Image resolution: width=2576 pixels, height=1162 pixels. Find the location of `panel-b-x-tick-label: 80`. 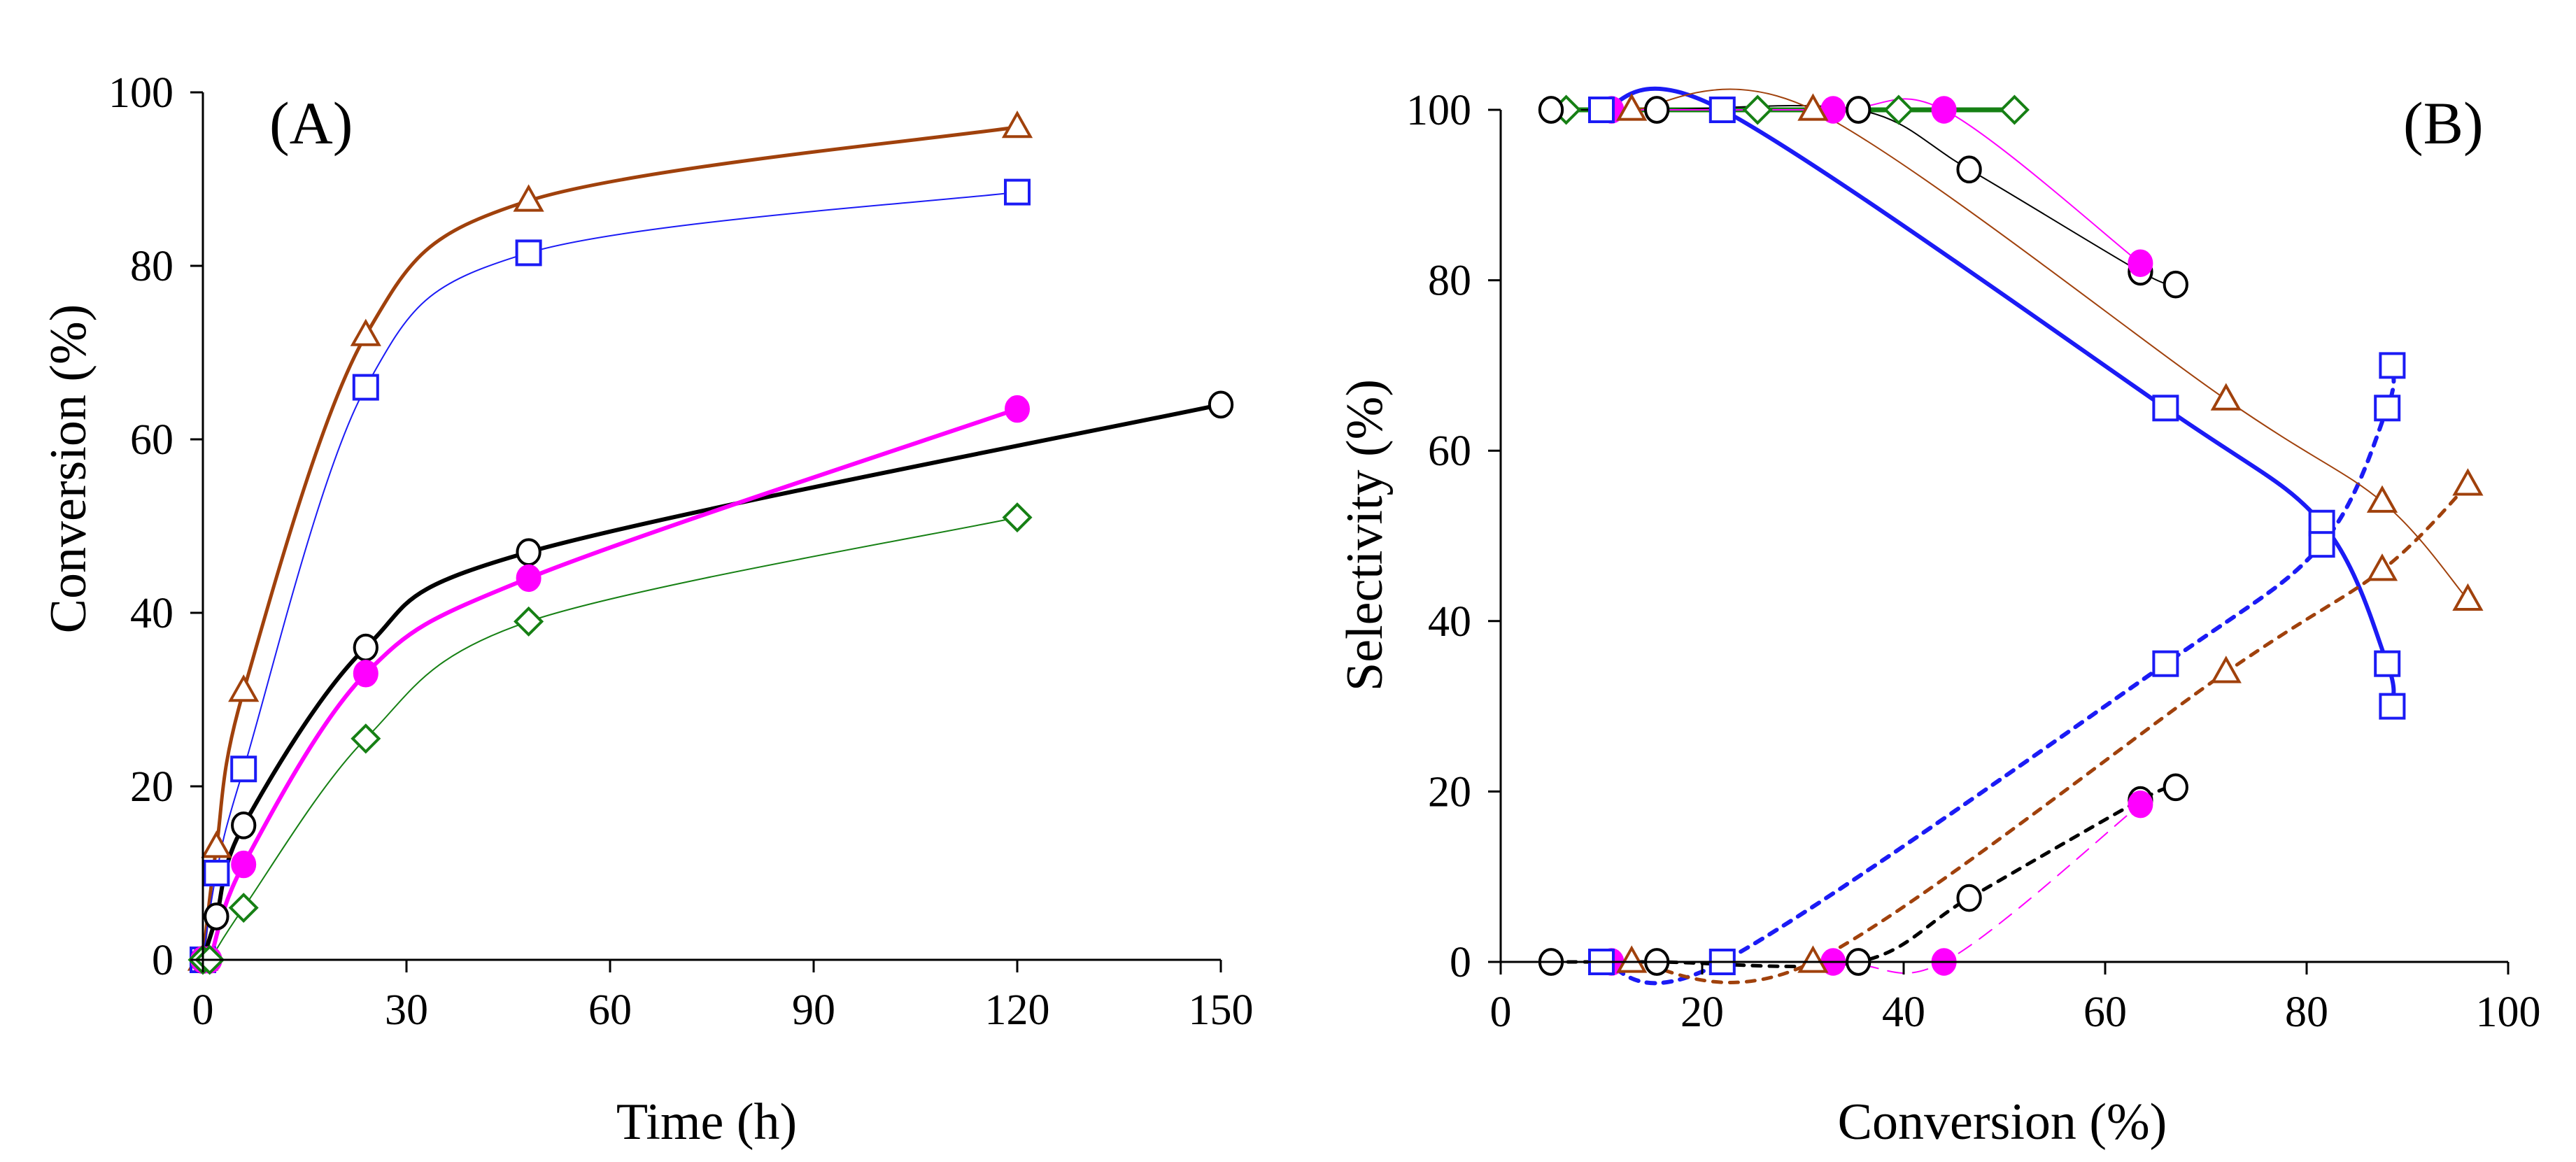

panel-b-x-tick-label: 80 is located at coordinates (2306, 1012).